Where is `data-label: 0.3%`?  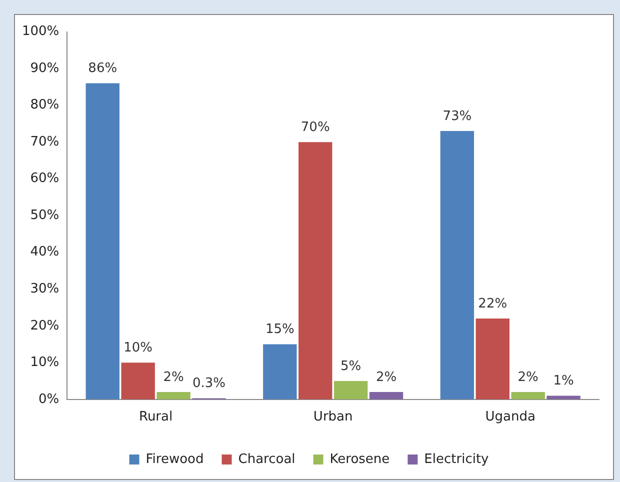 data-label: 0.3% is located at coordinates (209, 384).